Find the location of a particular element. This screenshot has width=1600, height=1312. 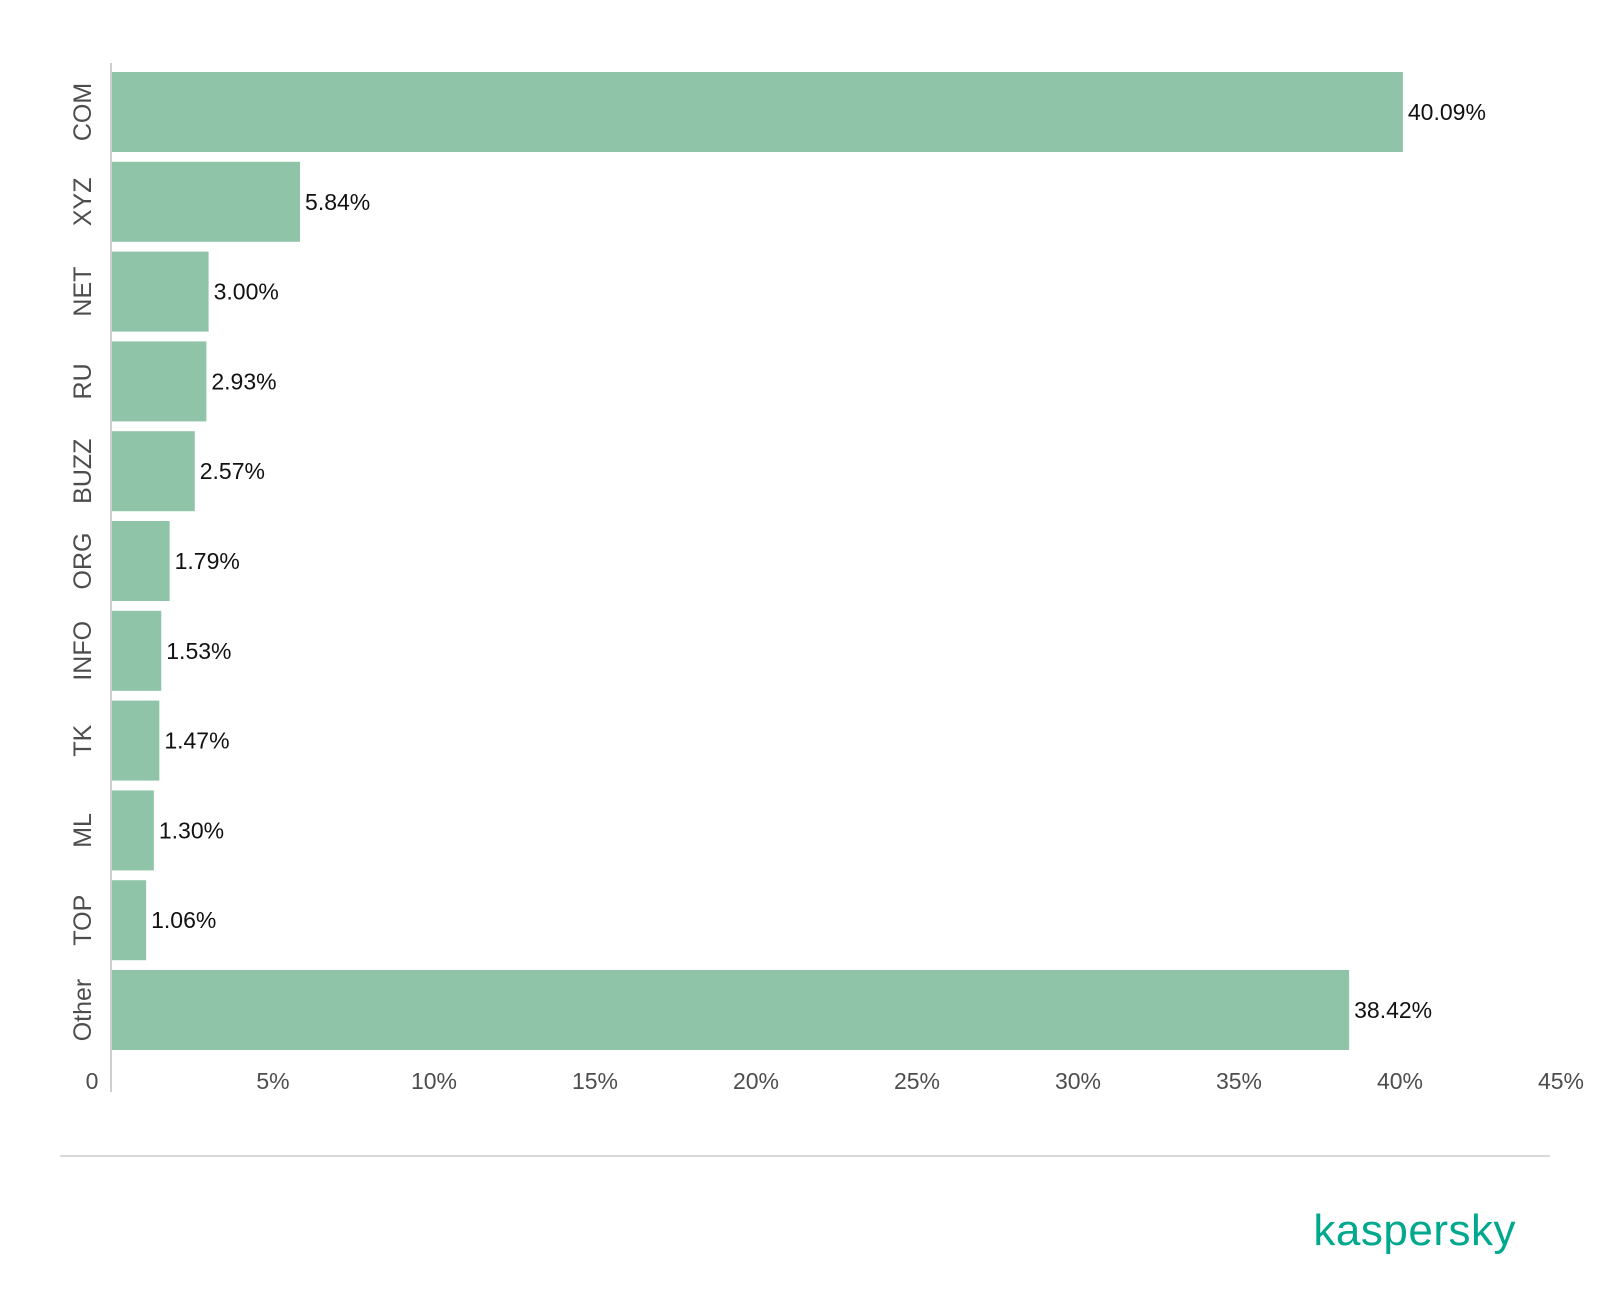

x-tick-label: 35% is located at coordinates (1239, 1081).